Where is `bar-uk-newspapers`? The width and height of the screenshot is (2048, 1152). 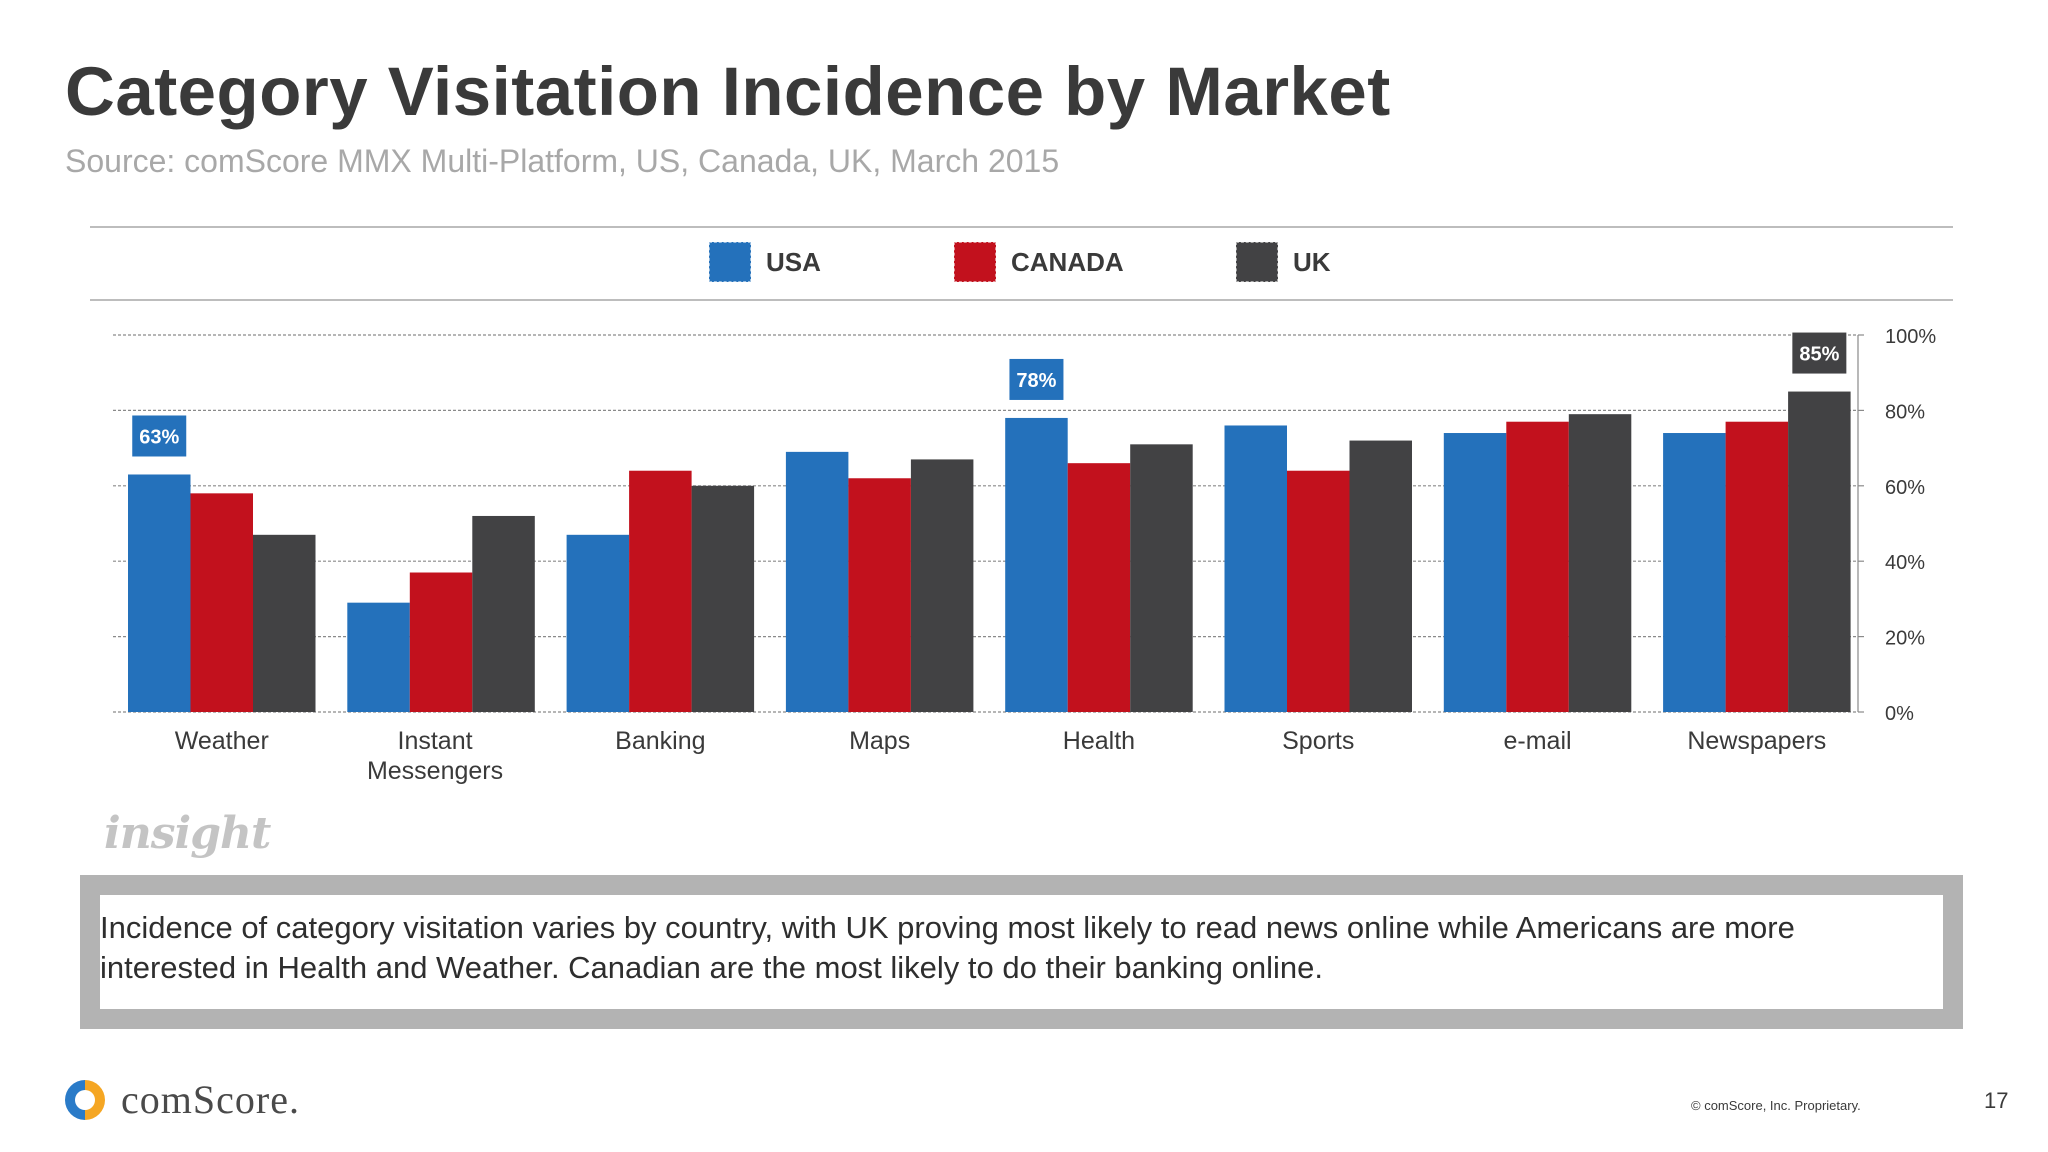
bar-uk-newspapers is located at coordinates (1819, 551).